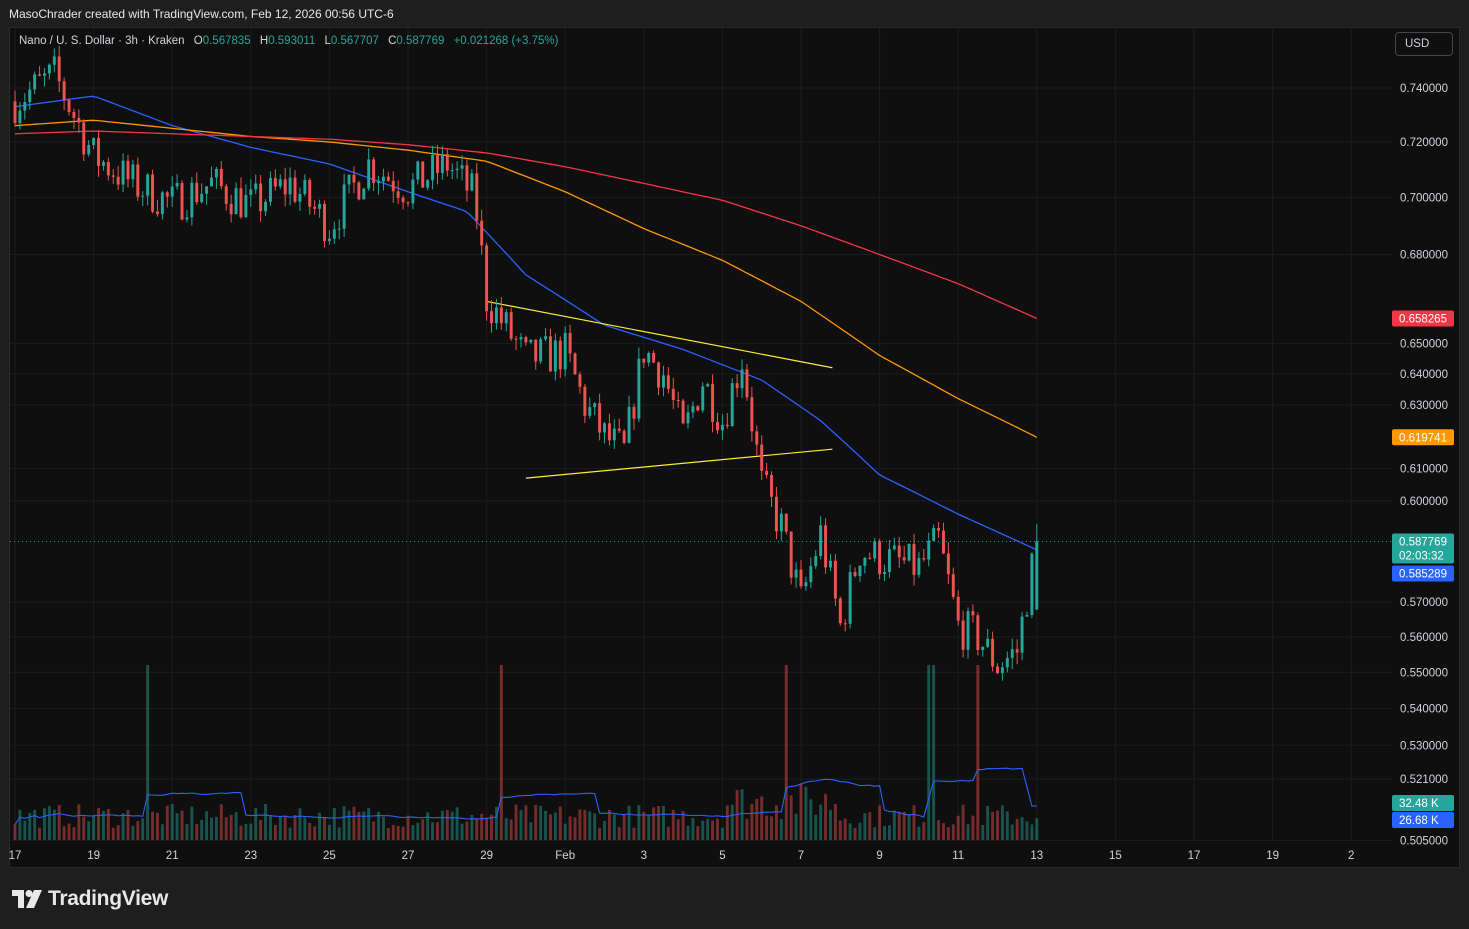 The width and height of the screenshot is (1469, 929). What do you see at coordinates (1424, 143) in the screenshot?
I see `price-tick-label: 0.720000` at bounding box center [1424, 143].